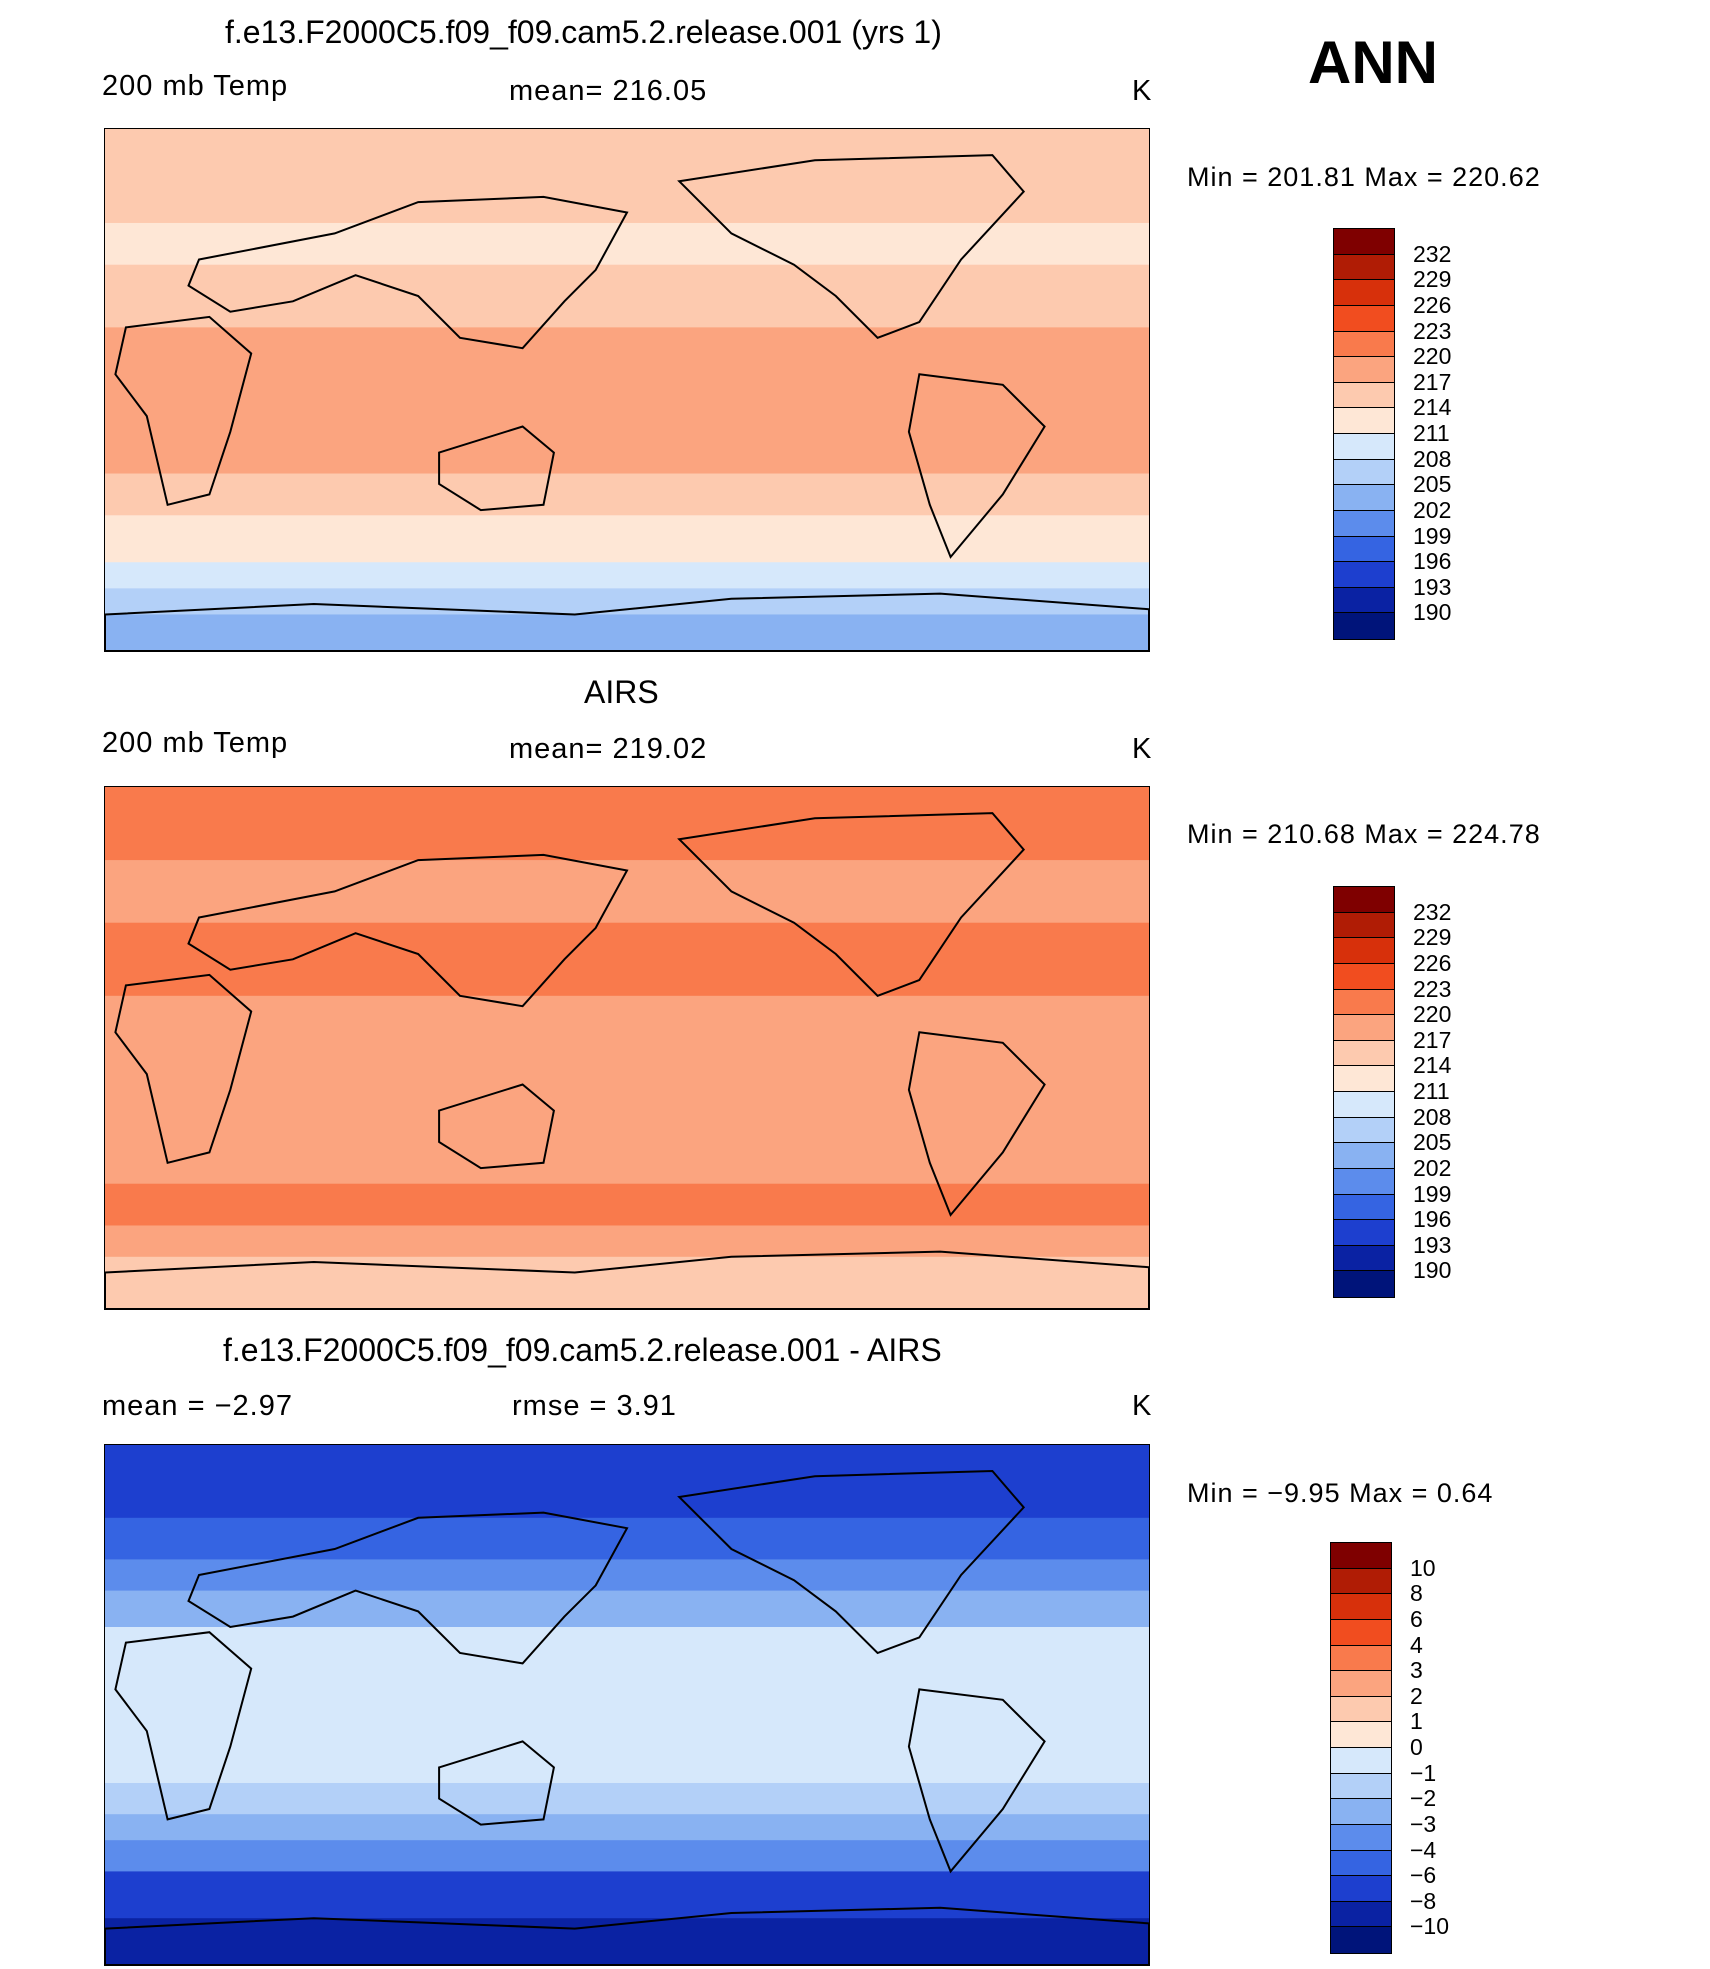 This screenshot has width=1710, height=1969. What do you see at coordinates (1432, 1065) in the screenshot?
I see `colorbar-tick-label: 214` at bounding box center [1432, 1065].